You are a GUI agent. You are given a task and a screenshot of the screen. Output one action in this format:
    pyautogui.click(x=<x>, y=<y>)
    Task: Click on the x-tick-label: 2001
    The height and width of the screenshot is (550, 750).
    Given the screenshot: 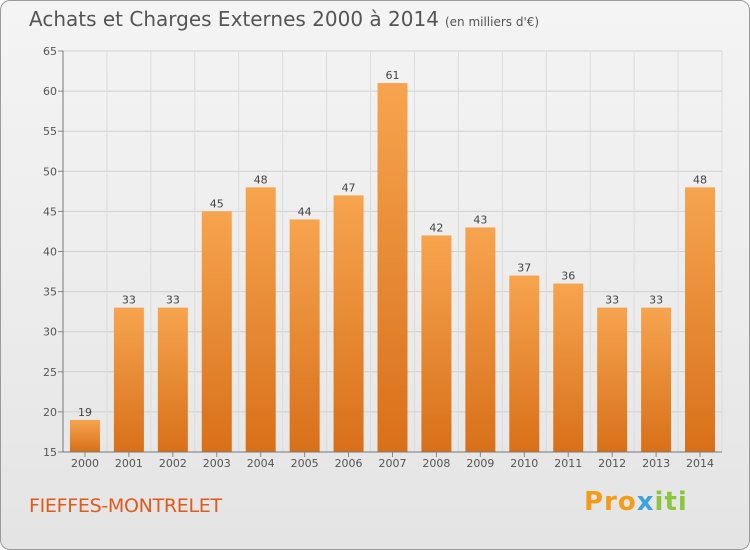 What is the action you would take?
    pyautogui.click(x=129, y=463)
    